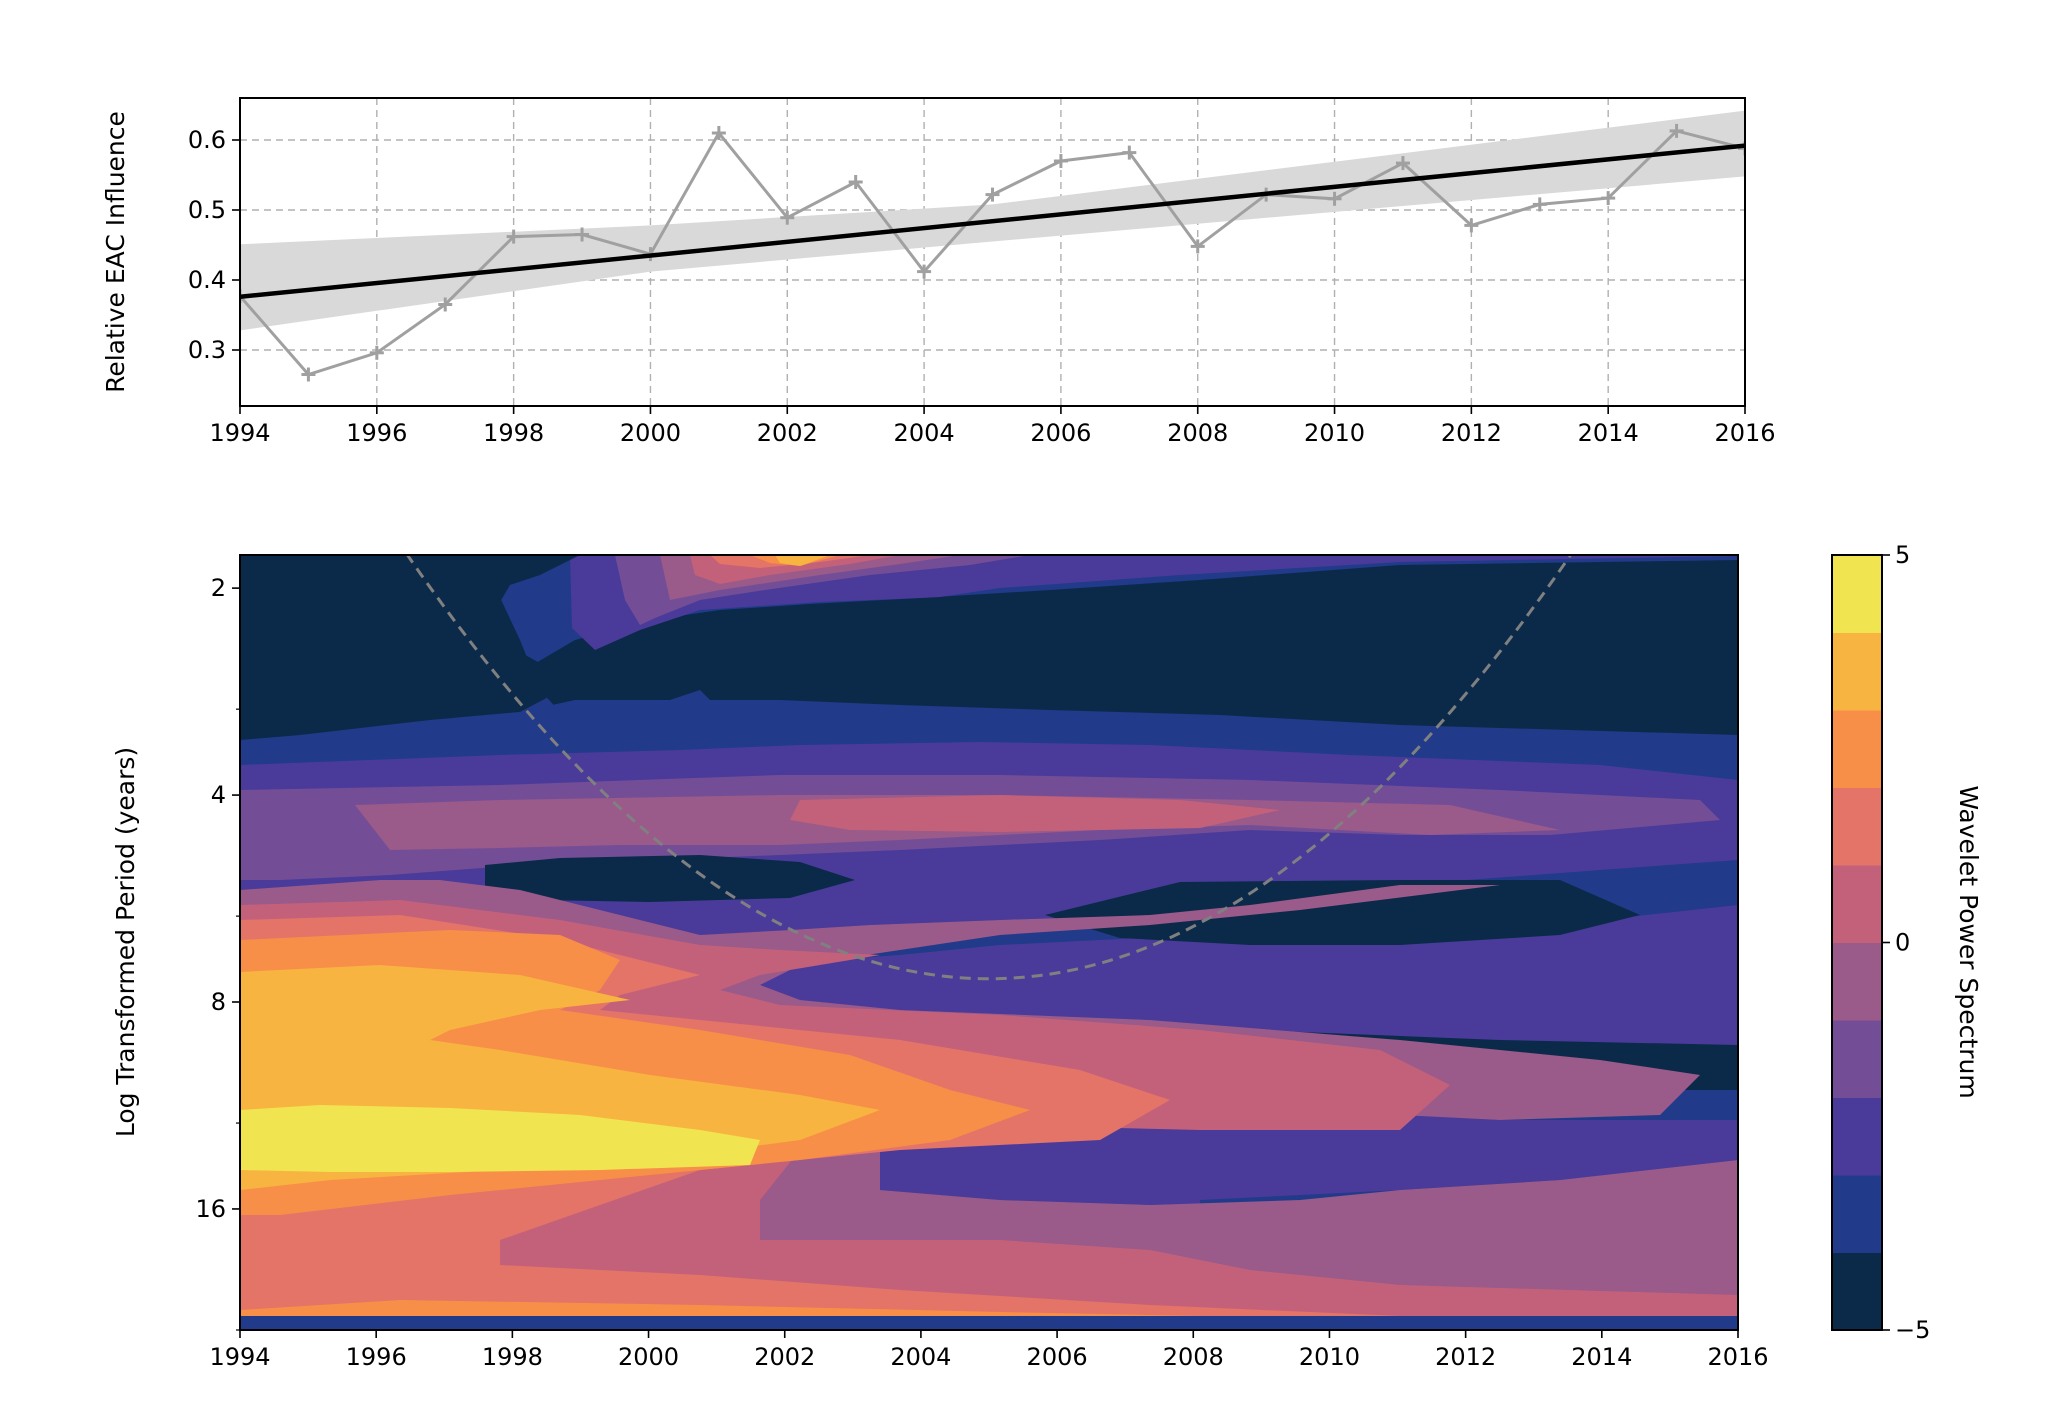 The height and width of the screenshot is (1428, 2045). Describe the element at coordinates (513, 433) in the screenshot. I see `trend-x-tick-label: 1998` at that location.